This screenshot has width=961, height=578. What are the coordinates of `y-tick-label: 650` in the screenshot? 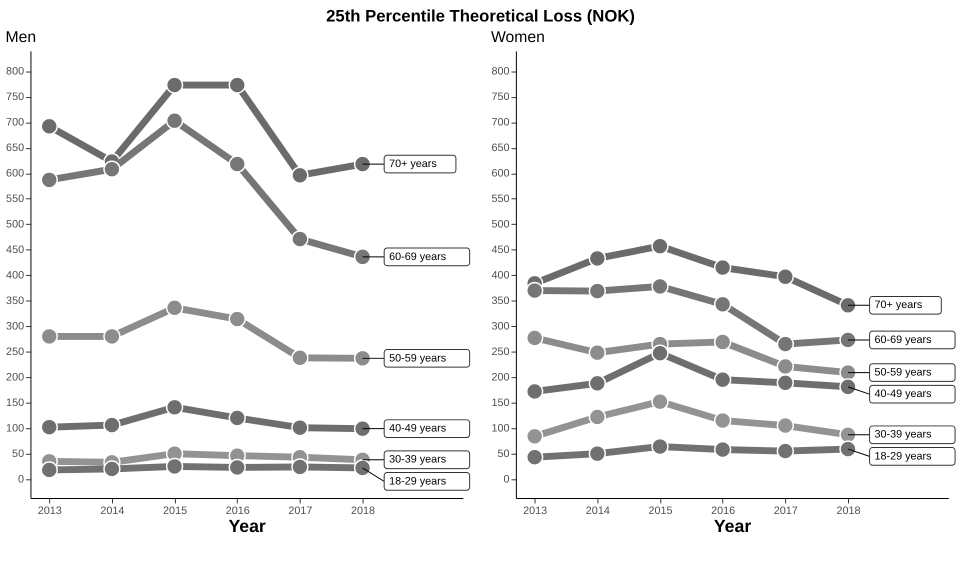 It's located at (500, 148).